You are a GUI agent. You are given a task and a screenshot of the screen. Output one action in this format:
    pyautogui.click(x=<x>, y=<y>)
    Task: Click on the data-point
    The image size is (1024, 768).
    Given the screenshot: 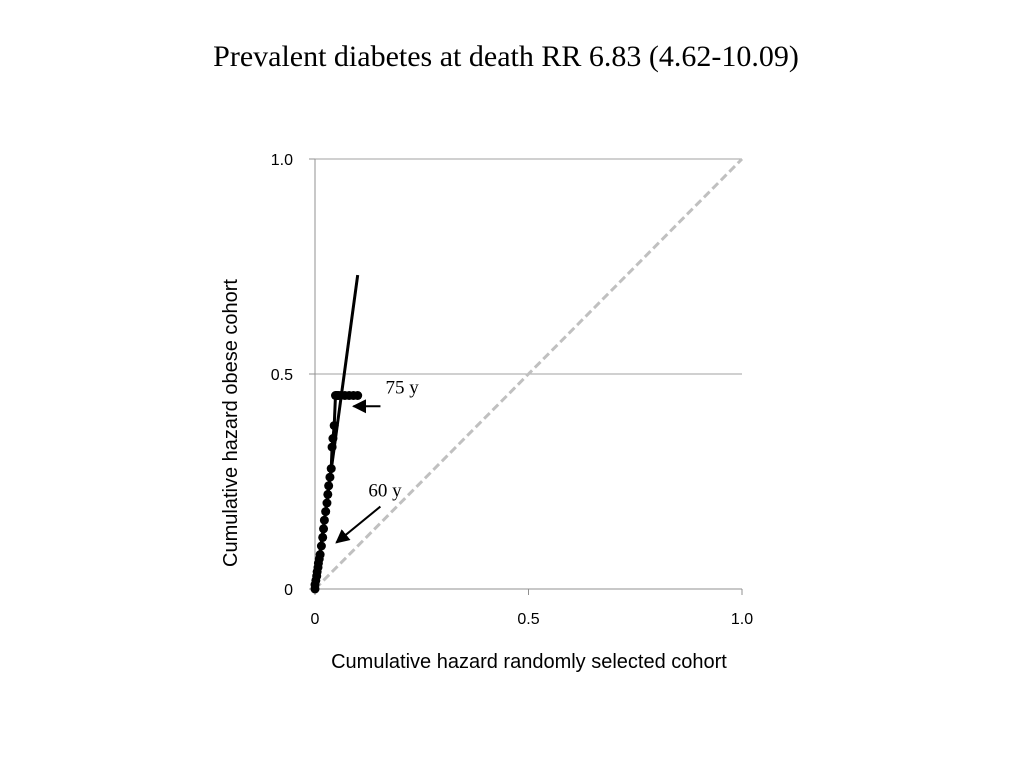 What is the action you would take?
    pyautogui.click(x=358, y=395)
    